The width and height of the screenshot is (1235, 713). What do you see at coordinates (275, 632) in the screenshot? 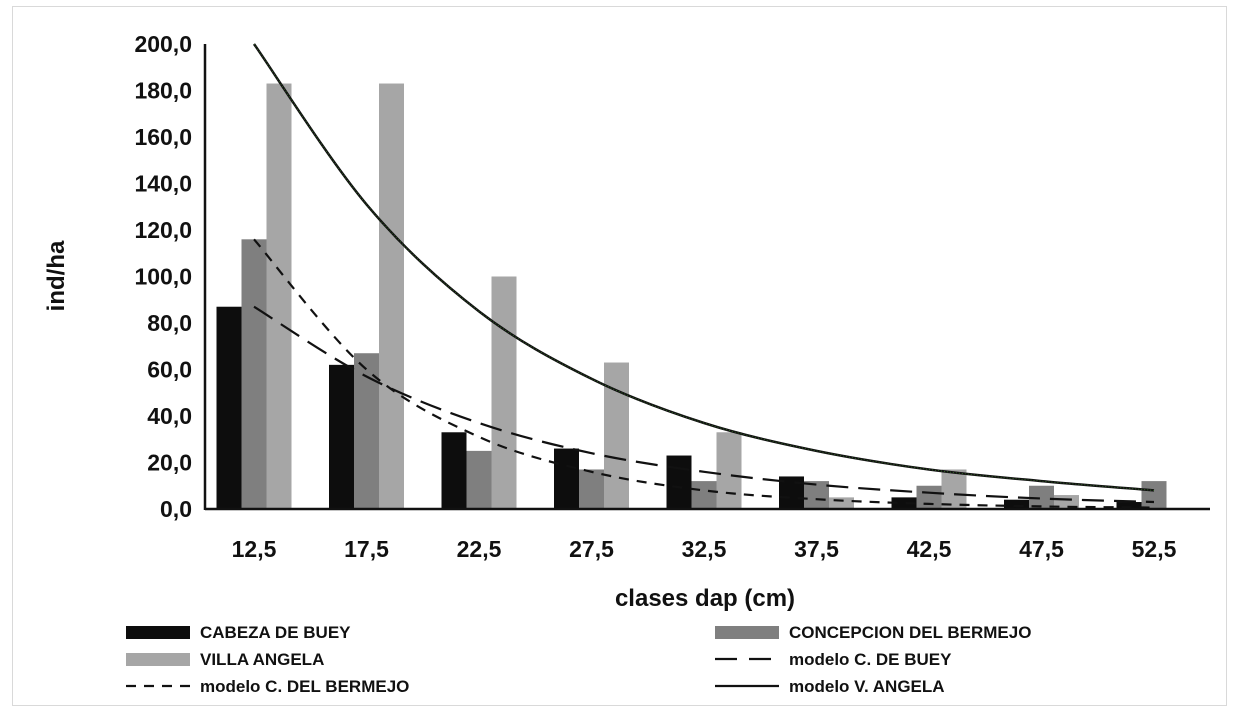
I see `legend-label: CABEZA DE BUEY` at bounding box center [275, 632].